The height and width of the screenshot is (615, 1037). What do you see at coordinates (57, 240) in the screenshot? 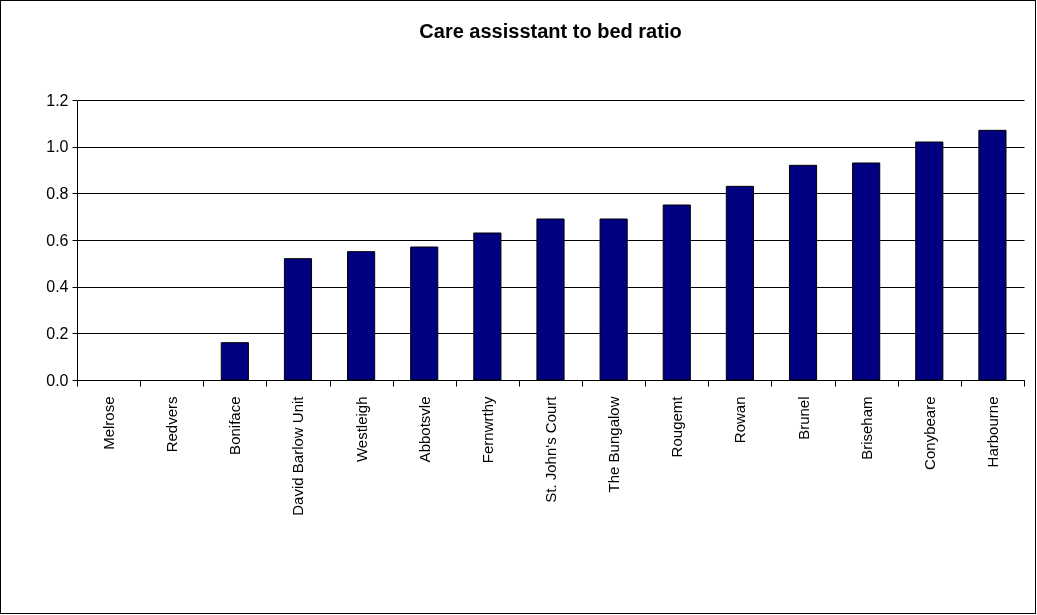
I see `y-tick-label: 0.6` at bounding box center [57, 240].